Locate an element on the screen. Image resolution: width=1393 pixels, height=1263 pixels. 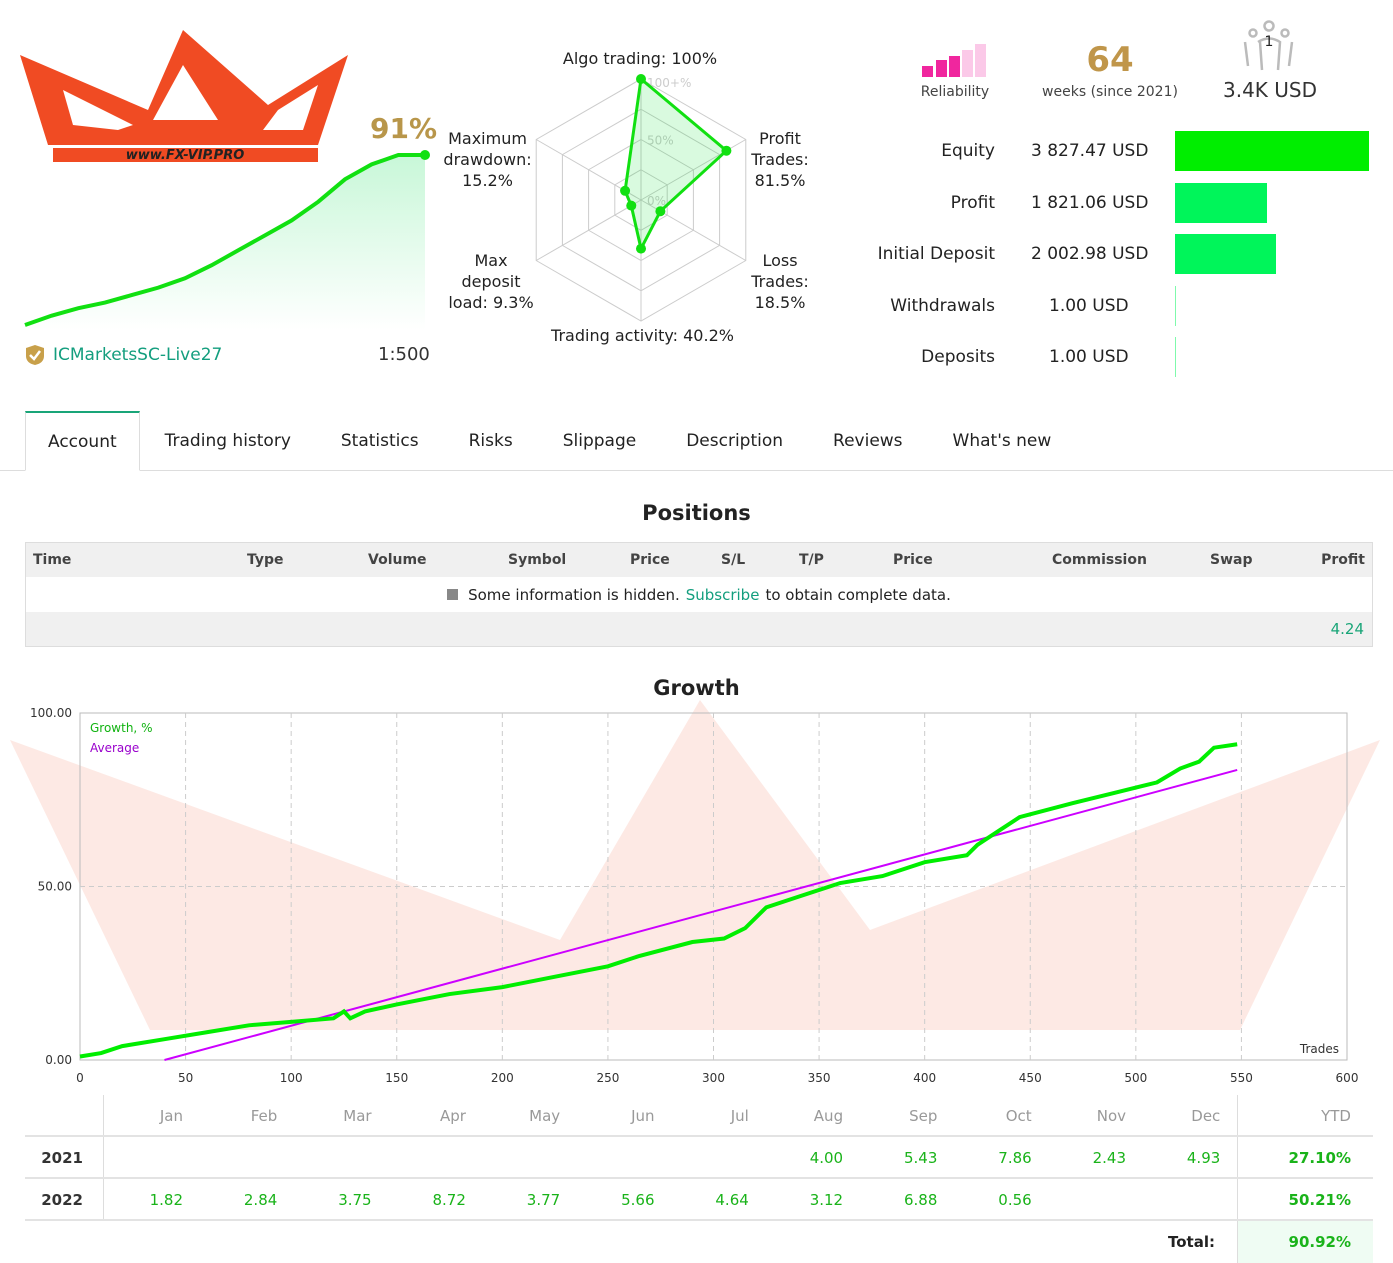
x-tick-label: 100 is located at coordinates (291, 1078).